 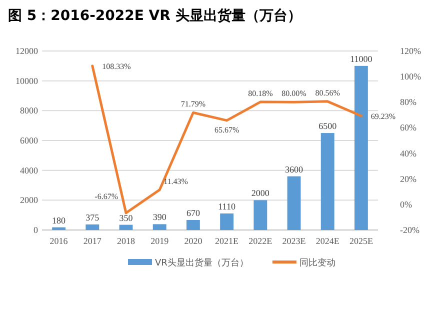 What do you see at coordinates (155, 16) in the screenshot?
I see `chart-title: 图 5：2016-2022E VR 头显出货量（万台）` at bounding box center [155, 16].